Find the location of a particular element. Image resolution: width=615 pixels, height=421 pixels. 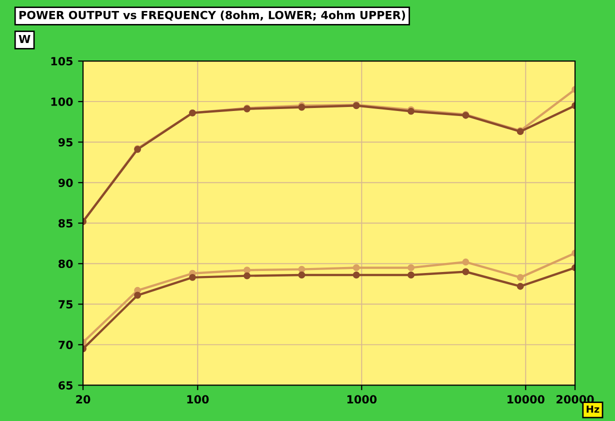

y-tick-label: 90 is located at coordinates (65, 182).